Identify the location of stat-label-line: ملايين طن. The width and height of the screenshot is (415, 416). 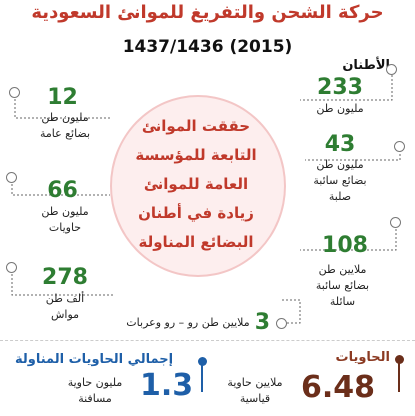
(342, 269).